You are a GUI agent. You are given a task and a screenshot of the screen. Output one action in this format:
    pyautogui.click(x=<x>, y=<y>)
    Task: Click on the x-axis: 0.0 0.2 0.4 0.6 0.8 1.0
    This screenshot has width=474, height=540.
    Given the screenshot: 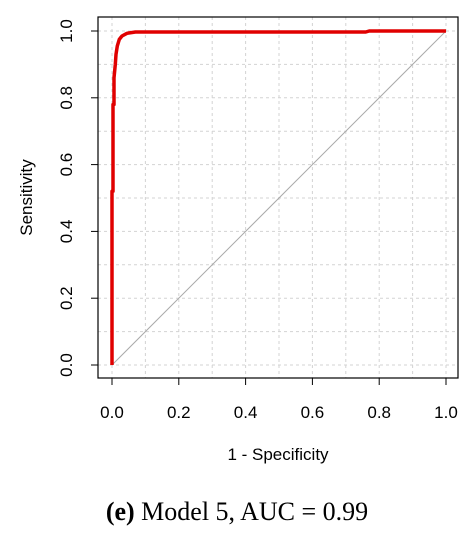 What is the action you would take?
    pyautogui.click(x=279, y=400)
    